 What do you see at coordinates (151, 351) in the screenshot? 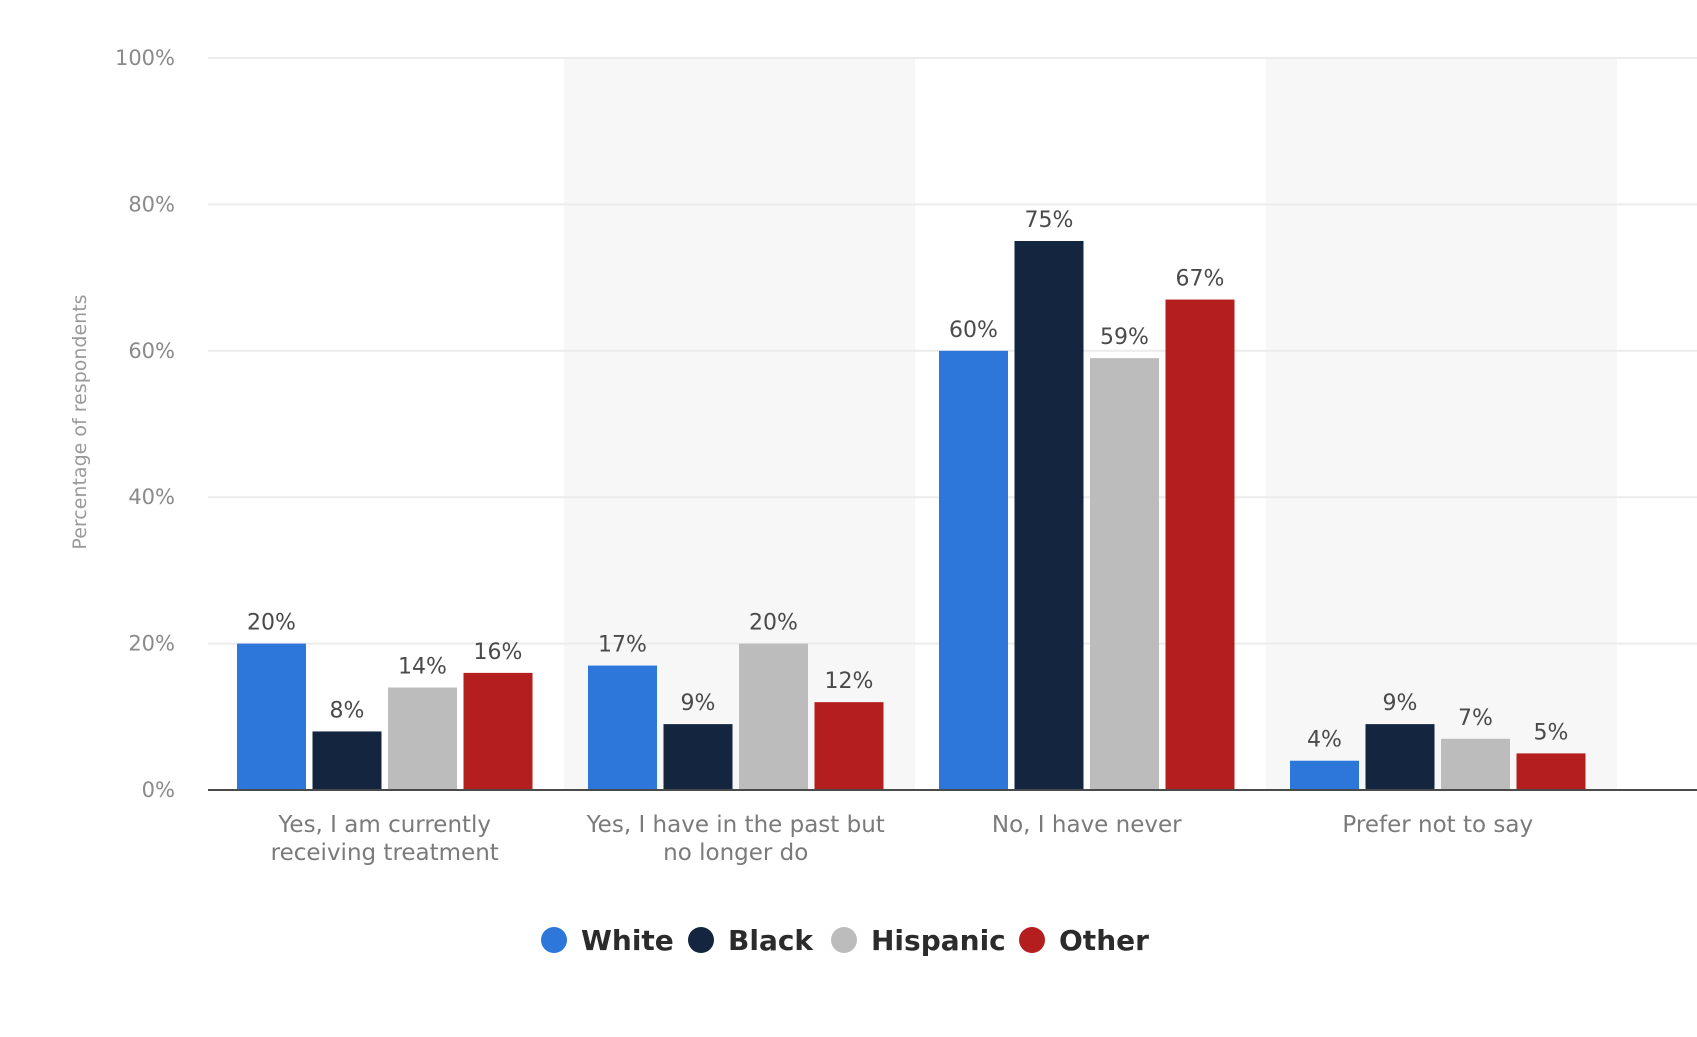
I see `y-tick-label: 60%` at bounding box center [151, 351].